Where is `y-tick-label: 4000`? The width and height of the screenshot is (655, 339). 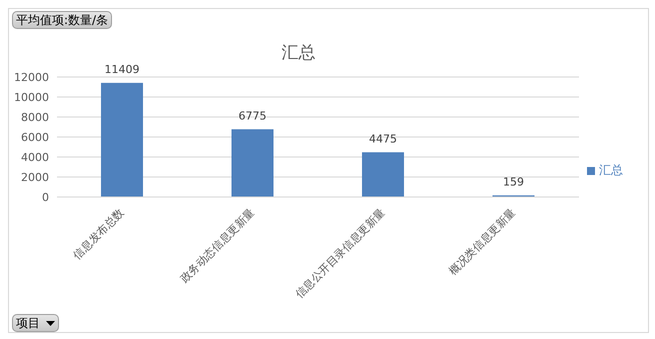 y-tick-label: 4000 is located at coordinates (35, 157).